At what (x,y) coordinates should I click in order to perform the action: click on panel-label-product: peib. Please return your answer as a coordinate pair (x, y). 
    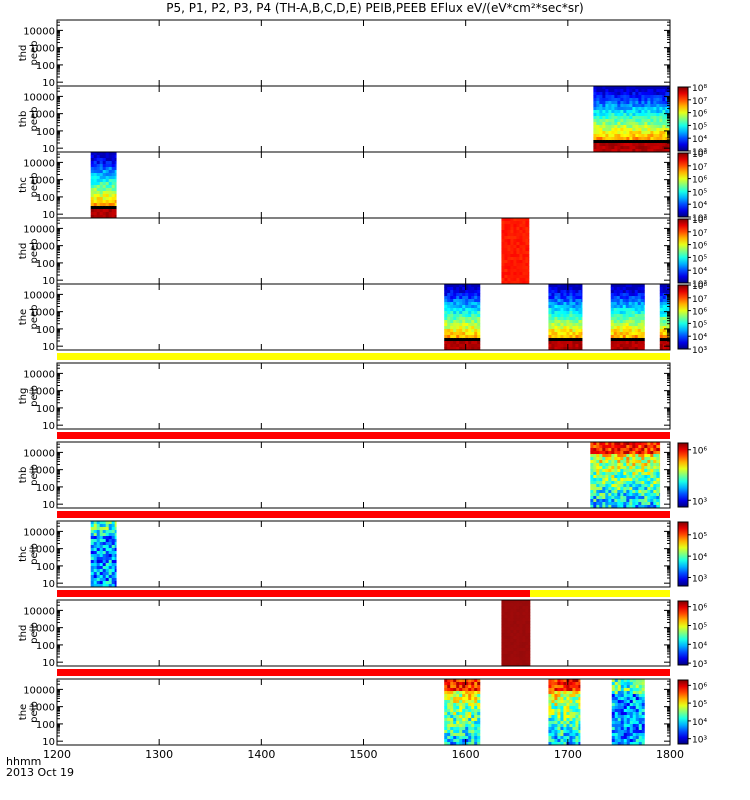
    Looking at the image, I should click on (34, 396).